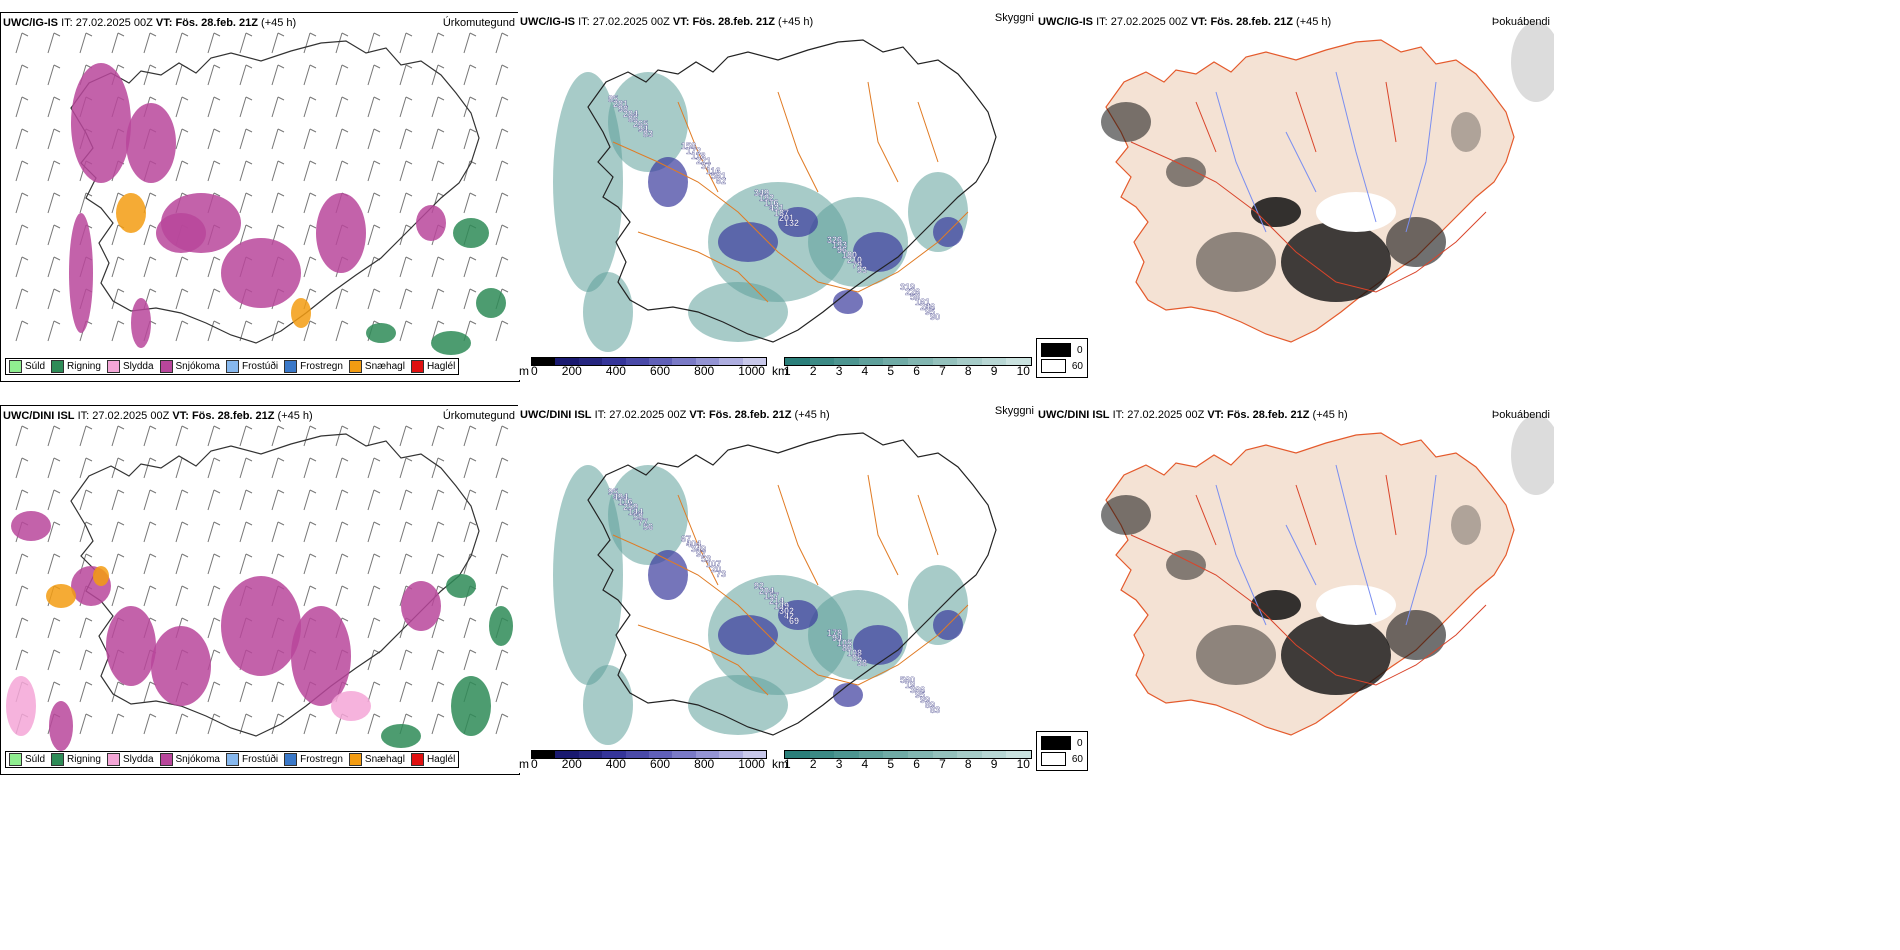  I want to click on visibility-value-label: 178, so click(834, 633).